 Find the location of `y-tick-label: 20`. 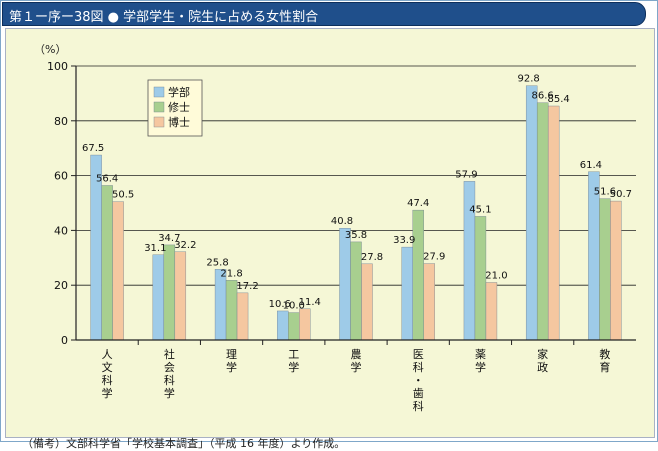

y-tick-label: 20 is located at coordinates (61, 285).